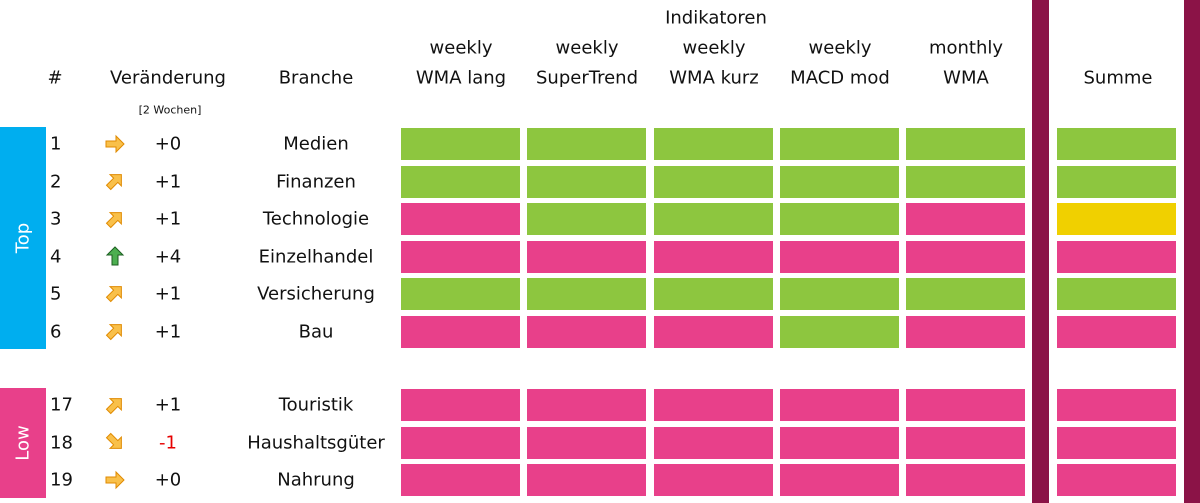 The height and width of the screenshot is (503, 1200). Describe the element at coordinates (115, 256) in the screenshot. I see `arrow-up` at that location.